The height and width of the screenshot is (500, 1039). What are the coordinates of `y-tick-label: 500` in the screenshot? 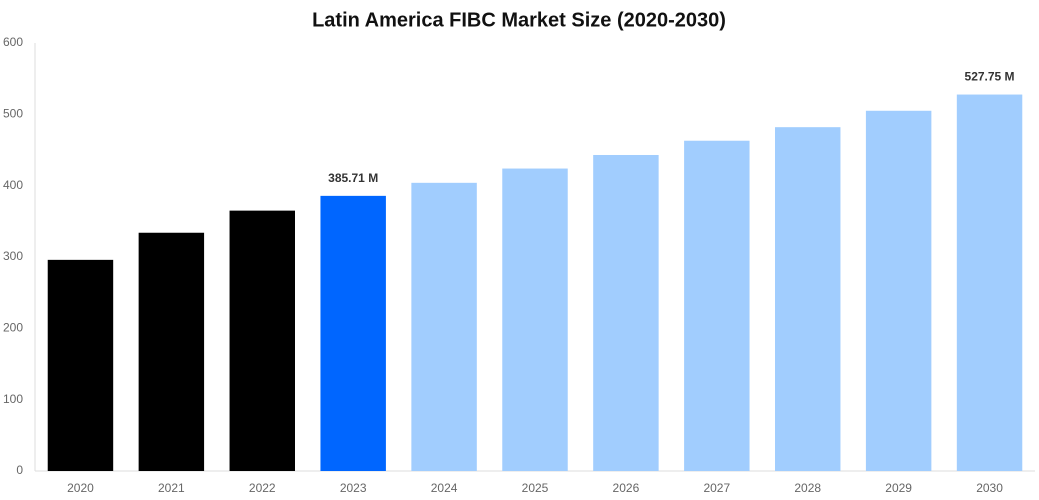 It's located at (13, 114).